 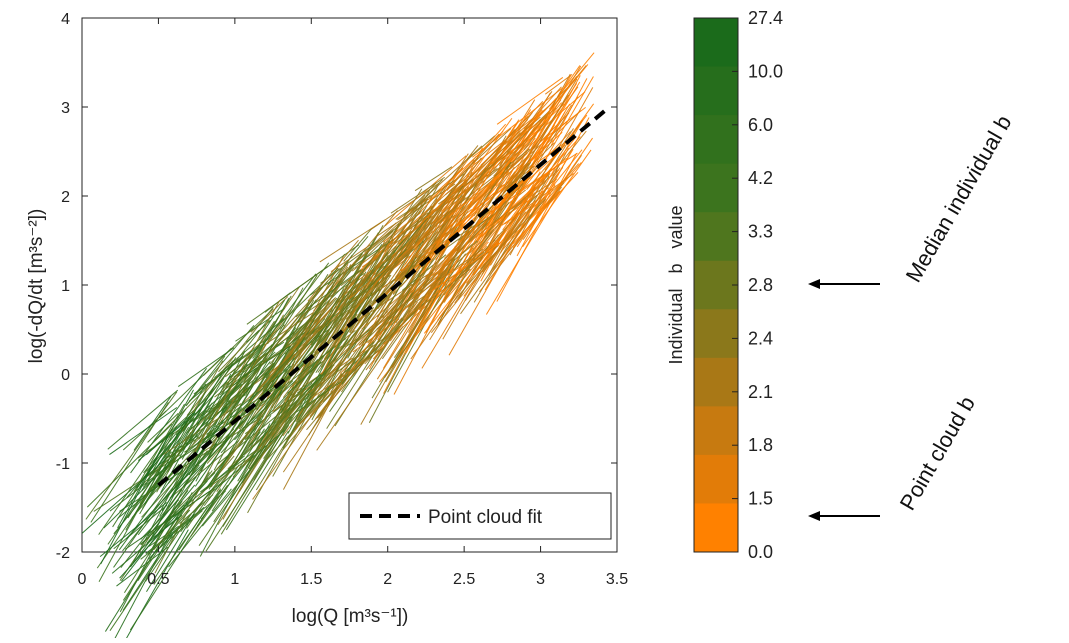 I want to click on x-tick-label: 2, so click(x=387, y=579).